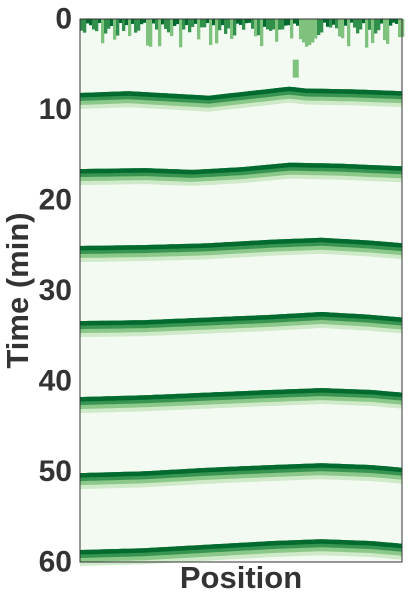 The height and width of the screenshot is (600, 412). I want to click on x-axis-label: Position, so click(241, 577).